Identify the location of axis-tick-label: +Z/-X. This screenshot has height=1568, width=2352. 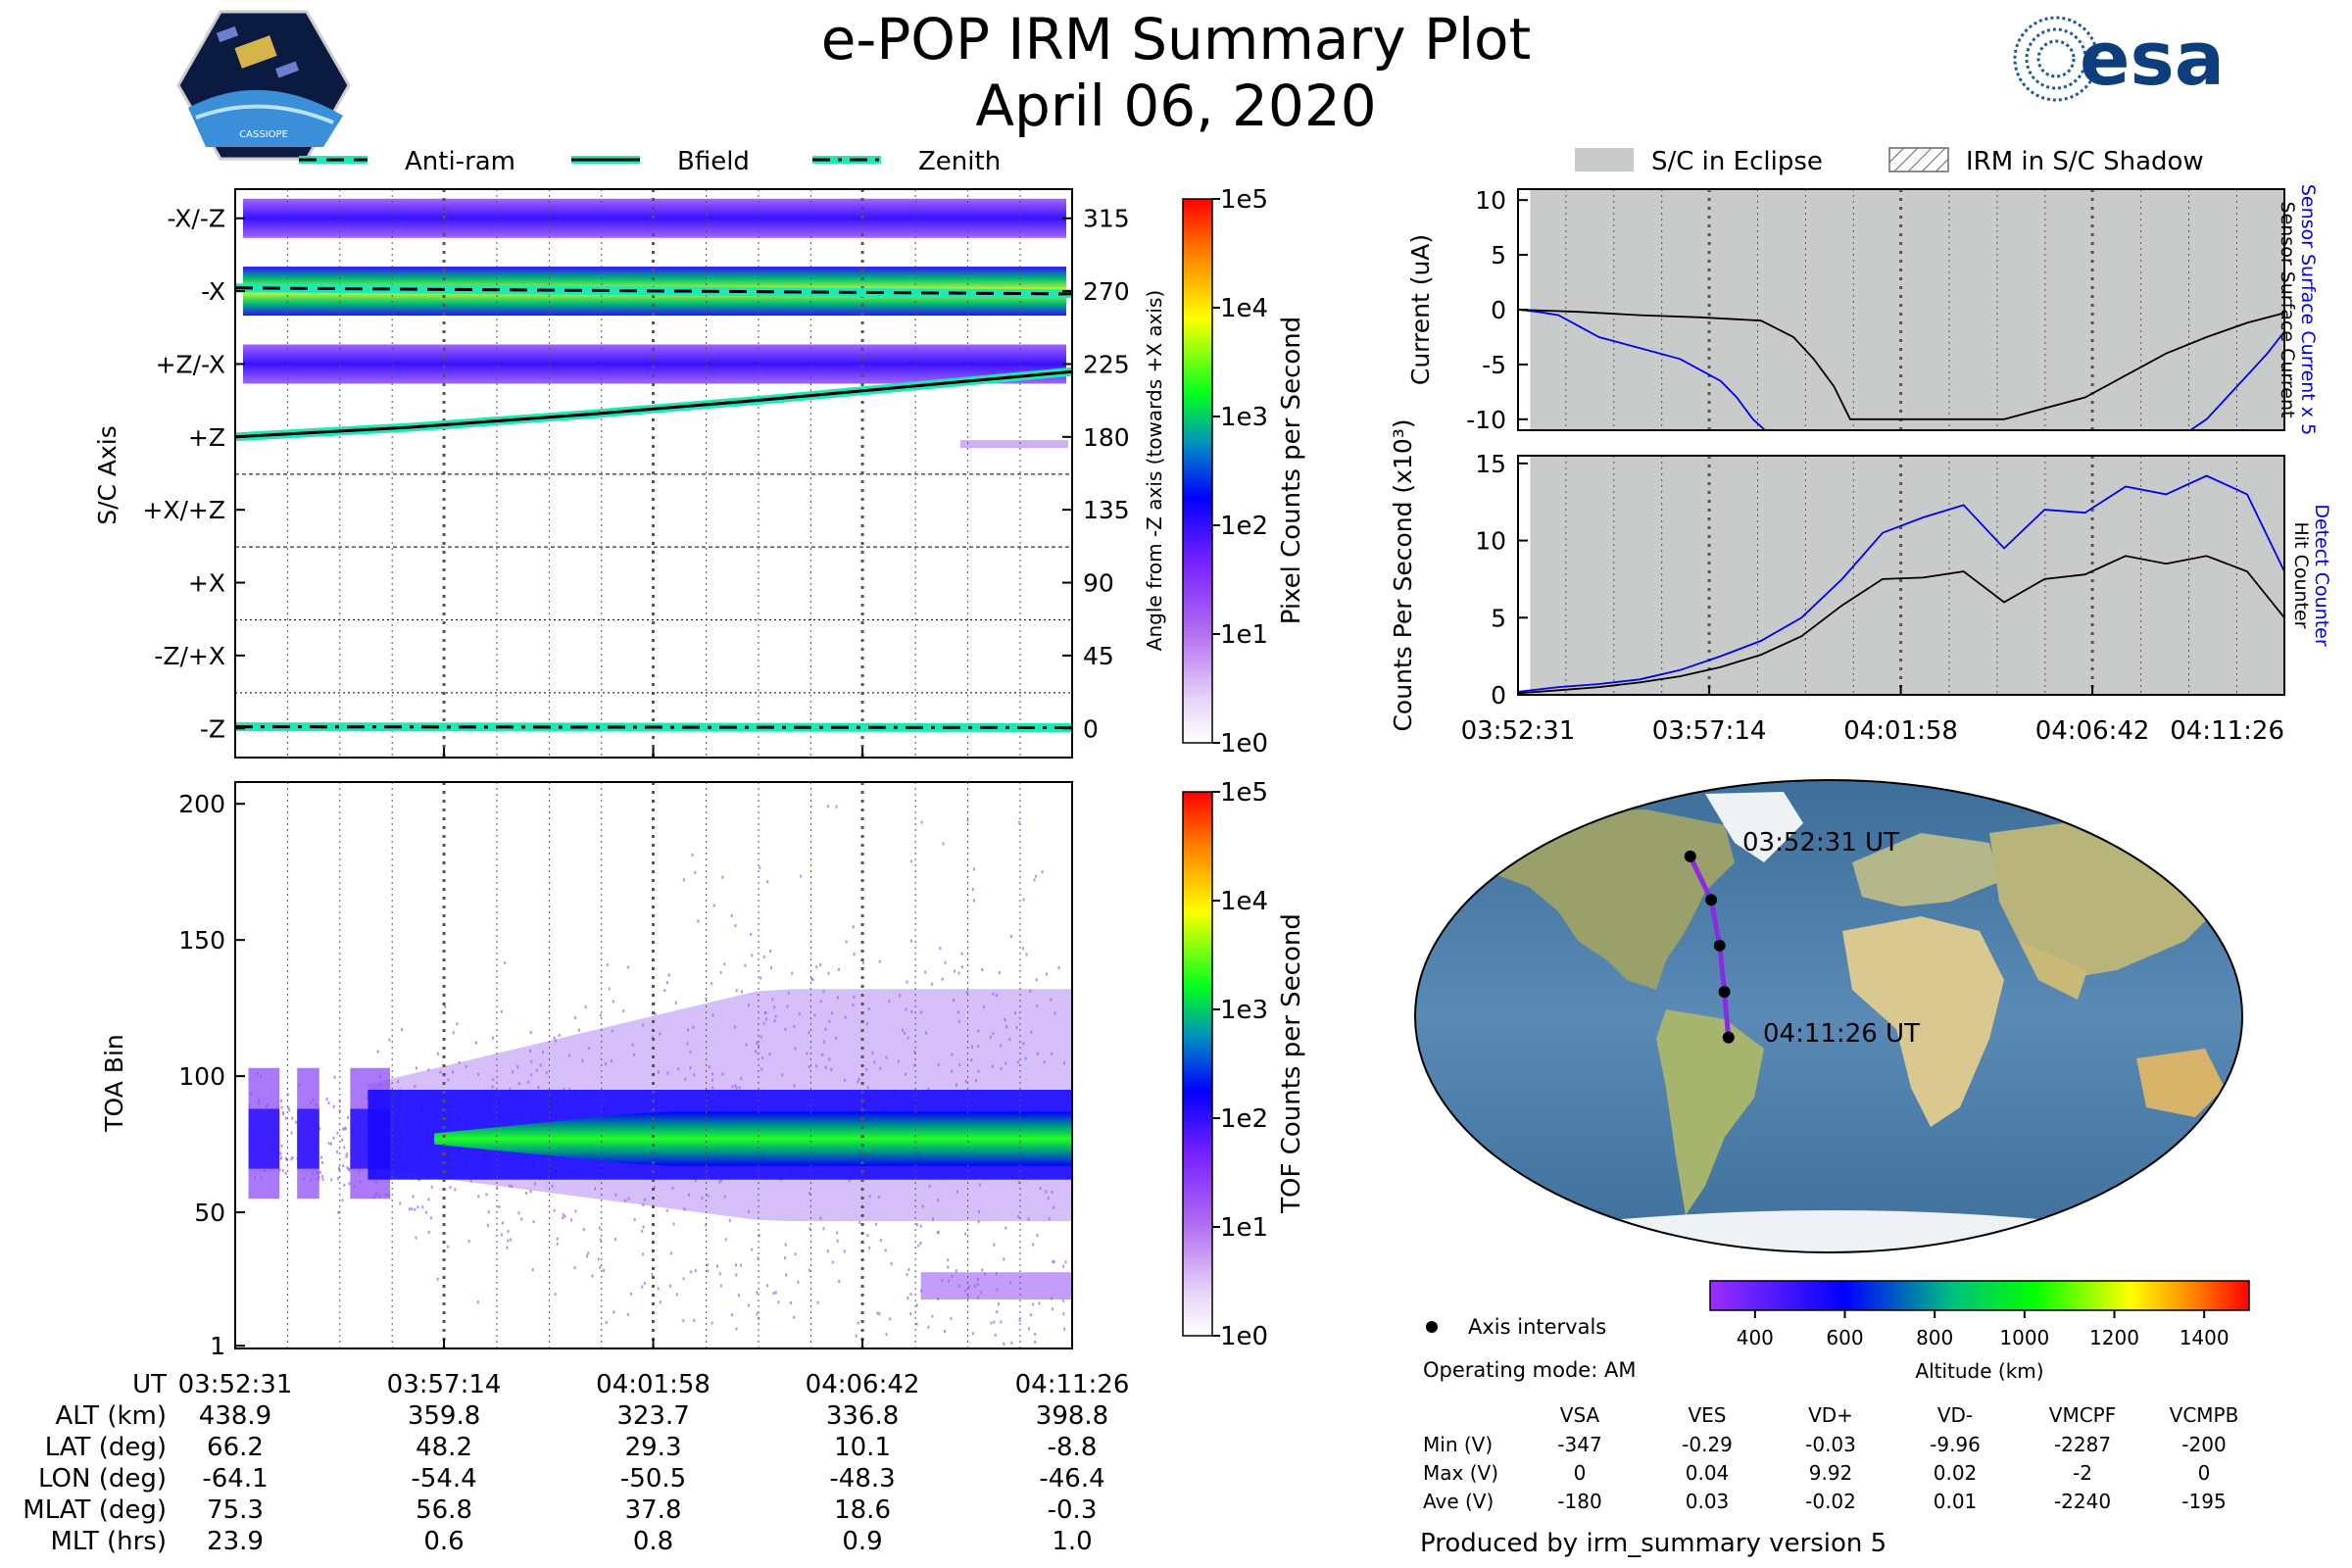
(190, 364).